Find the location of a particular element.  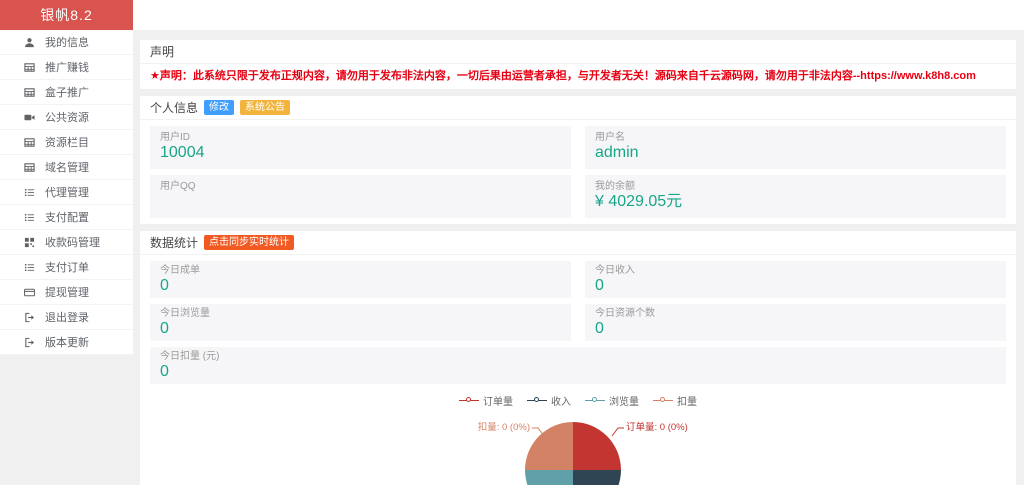

username-value: admin is located at coordinates (617, 152).